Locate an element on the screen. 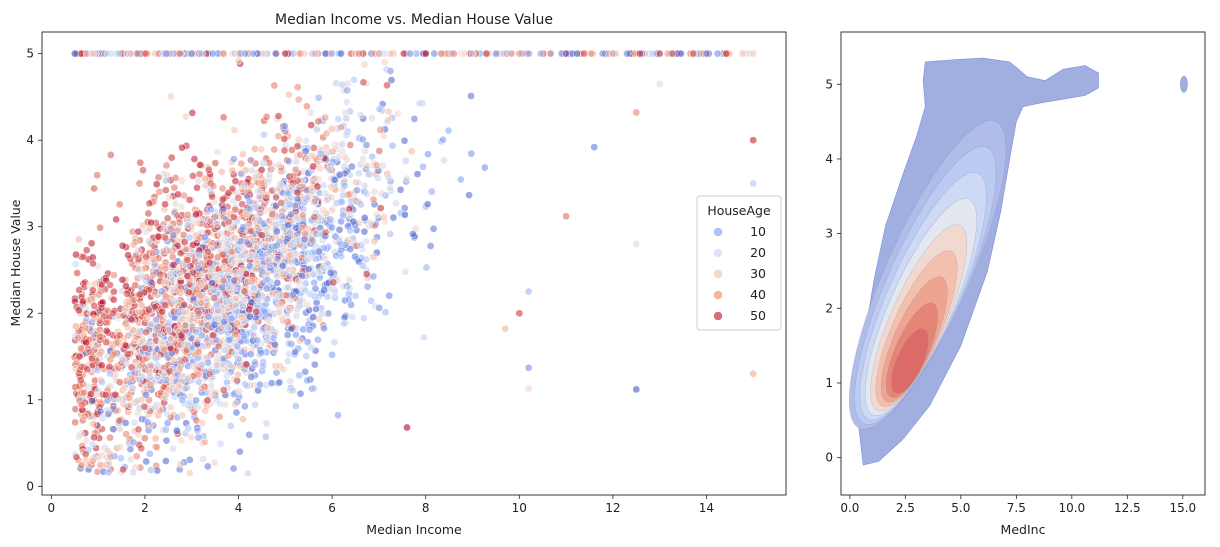 This screenshot has height=547, width=1220. kde-x-label: MedInc is located at coordinates (1023, 529).